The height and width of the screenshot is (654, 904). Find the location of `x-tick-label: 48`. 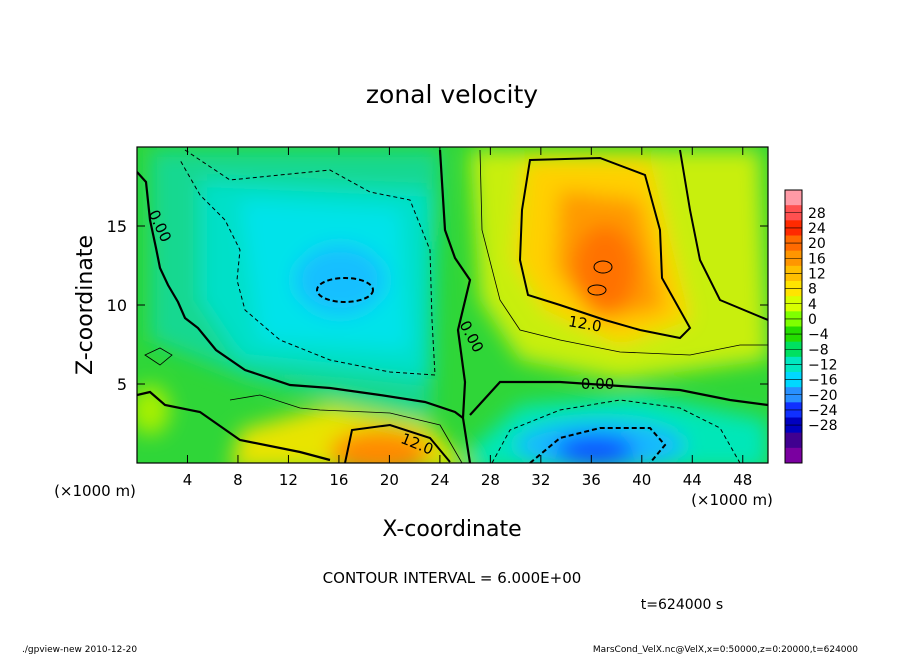

x-tick-label: 48 is located at coordinates (742, 480).